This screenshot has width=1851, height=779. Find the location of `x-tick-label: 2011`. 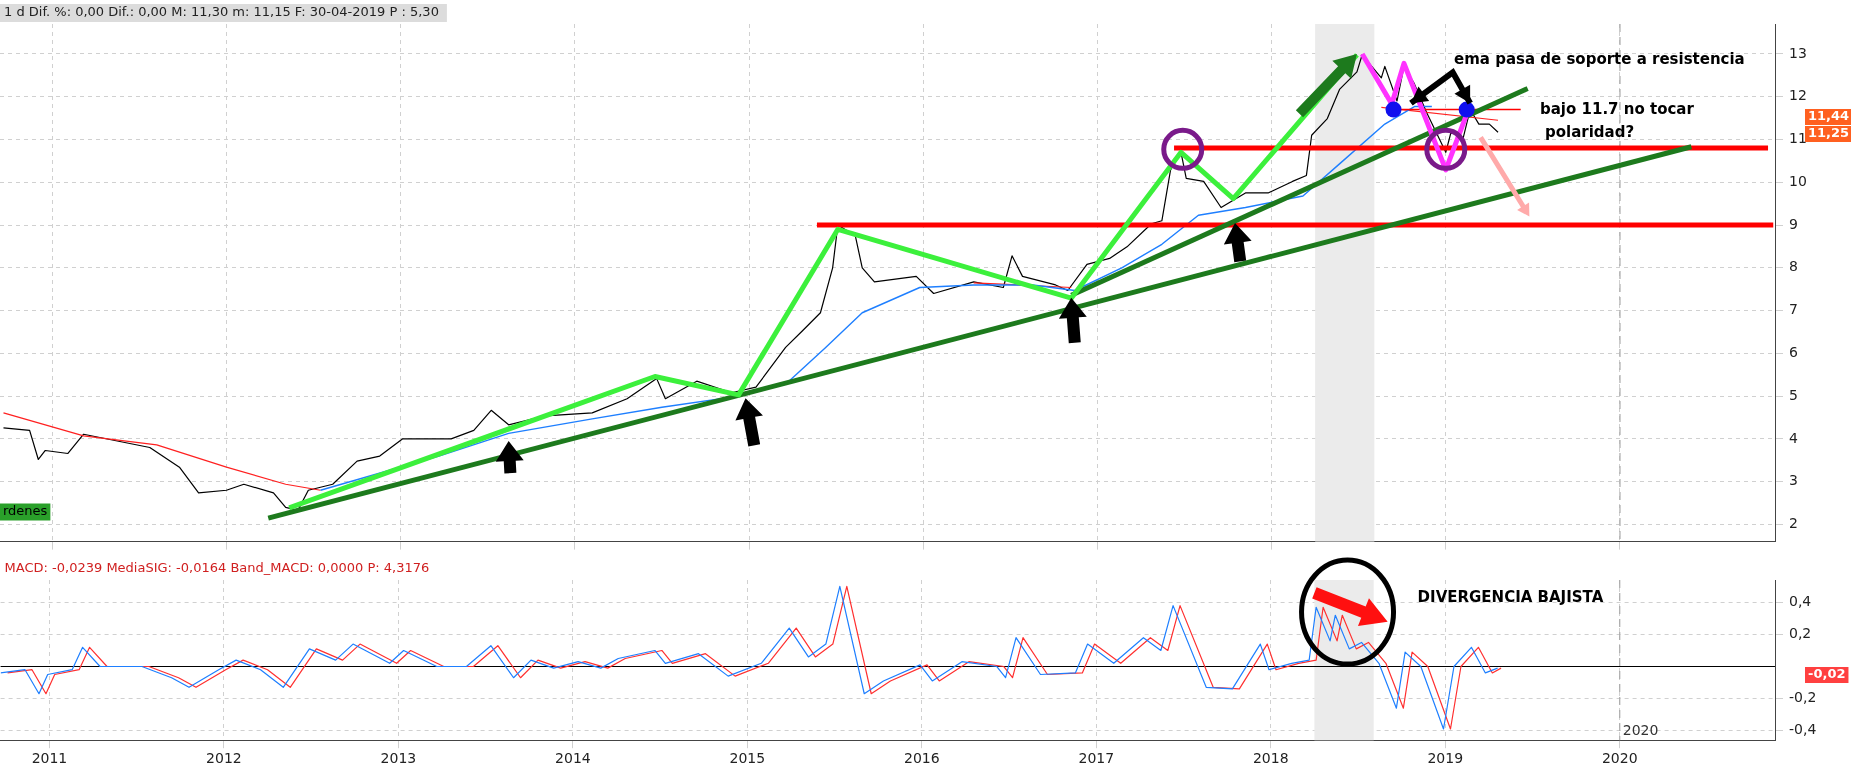

x-tick-label: 2011 is located at coordinates (49, 758).